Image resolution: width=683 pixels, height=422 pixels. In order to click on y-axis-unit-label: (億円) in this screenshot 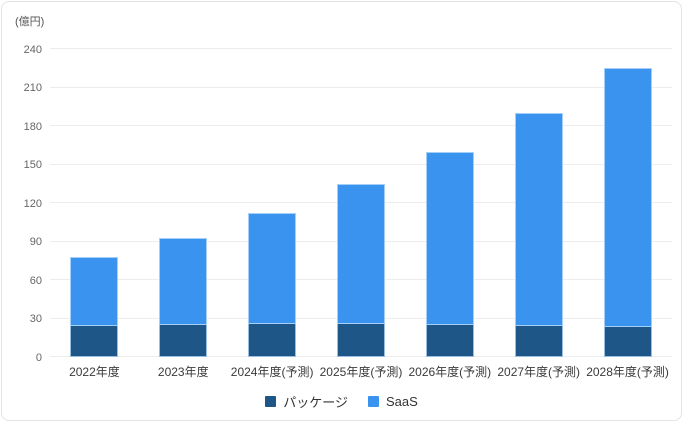, I will do `click(30, 22)`.